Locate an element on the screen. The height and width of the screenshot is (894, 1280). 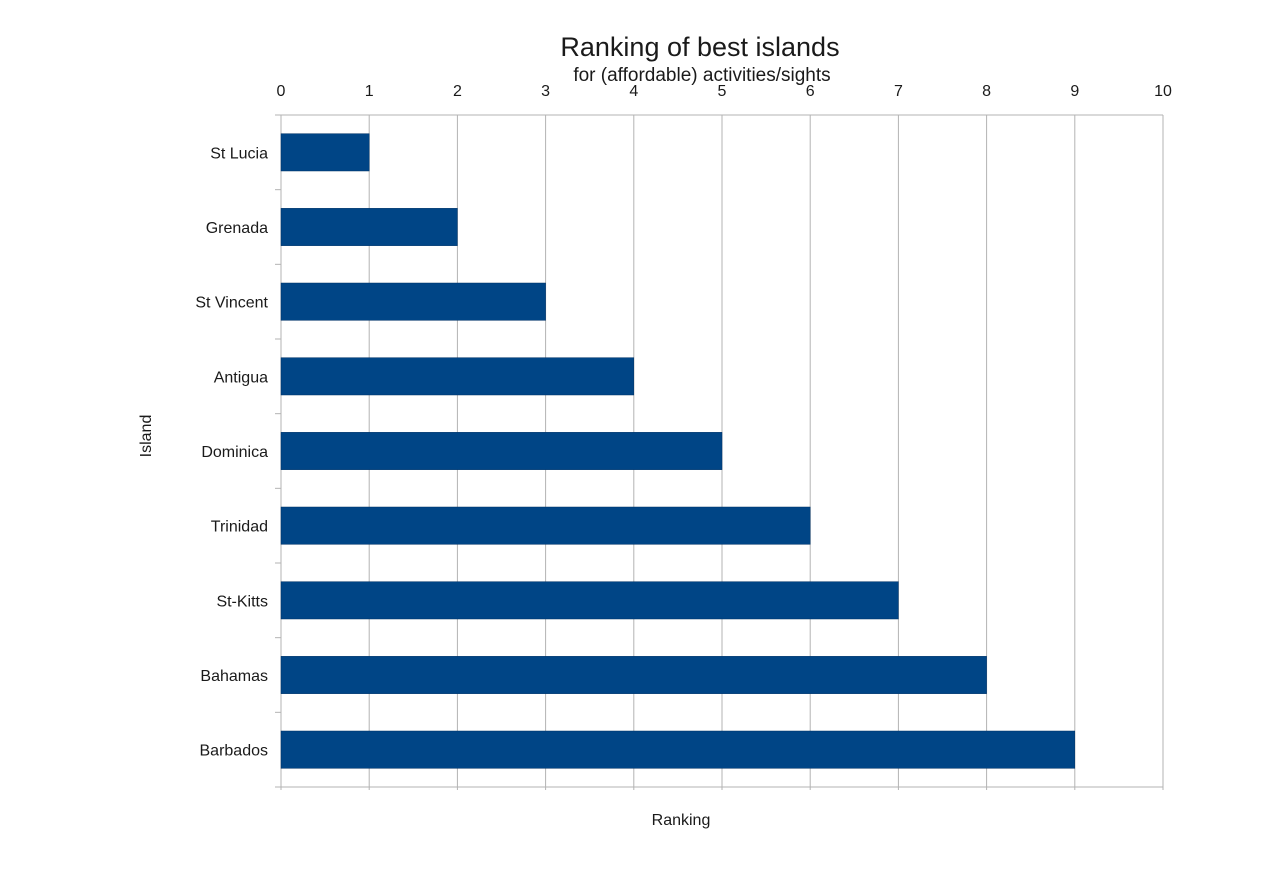
x-tick-label-8: 8 is located at coordinates (986, 91).